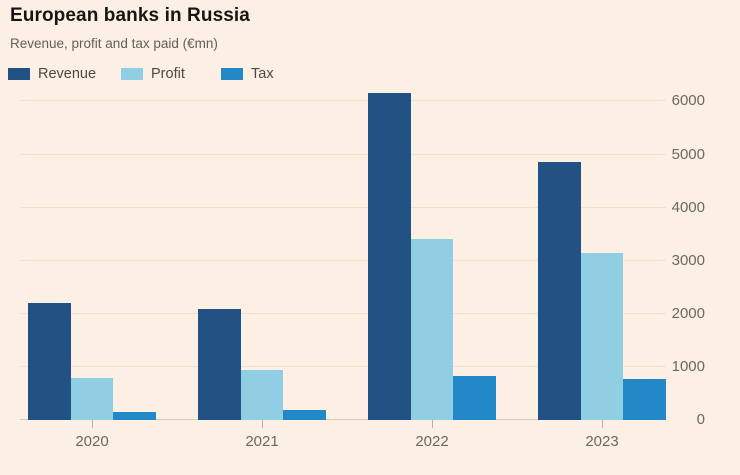  I want to click on bar-tax-2022, so click(474, 398).